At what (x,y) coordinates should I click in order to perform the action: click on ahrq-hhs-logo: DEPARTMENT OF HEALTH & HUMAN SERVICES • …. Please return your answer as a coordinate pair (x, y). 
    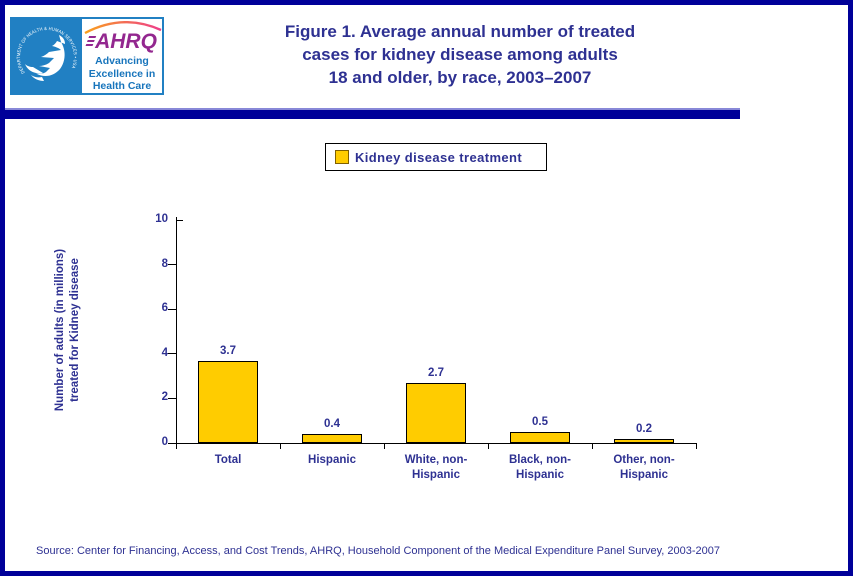
    Looking at the image, I should click on (87, 56).